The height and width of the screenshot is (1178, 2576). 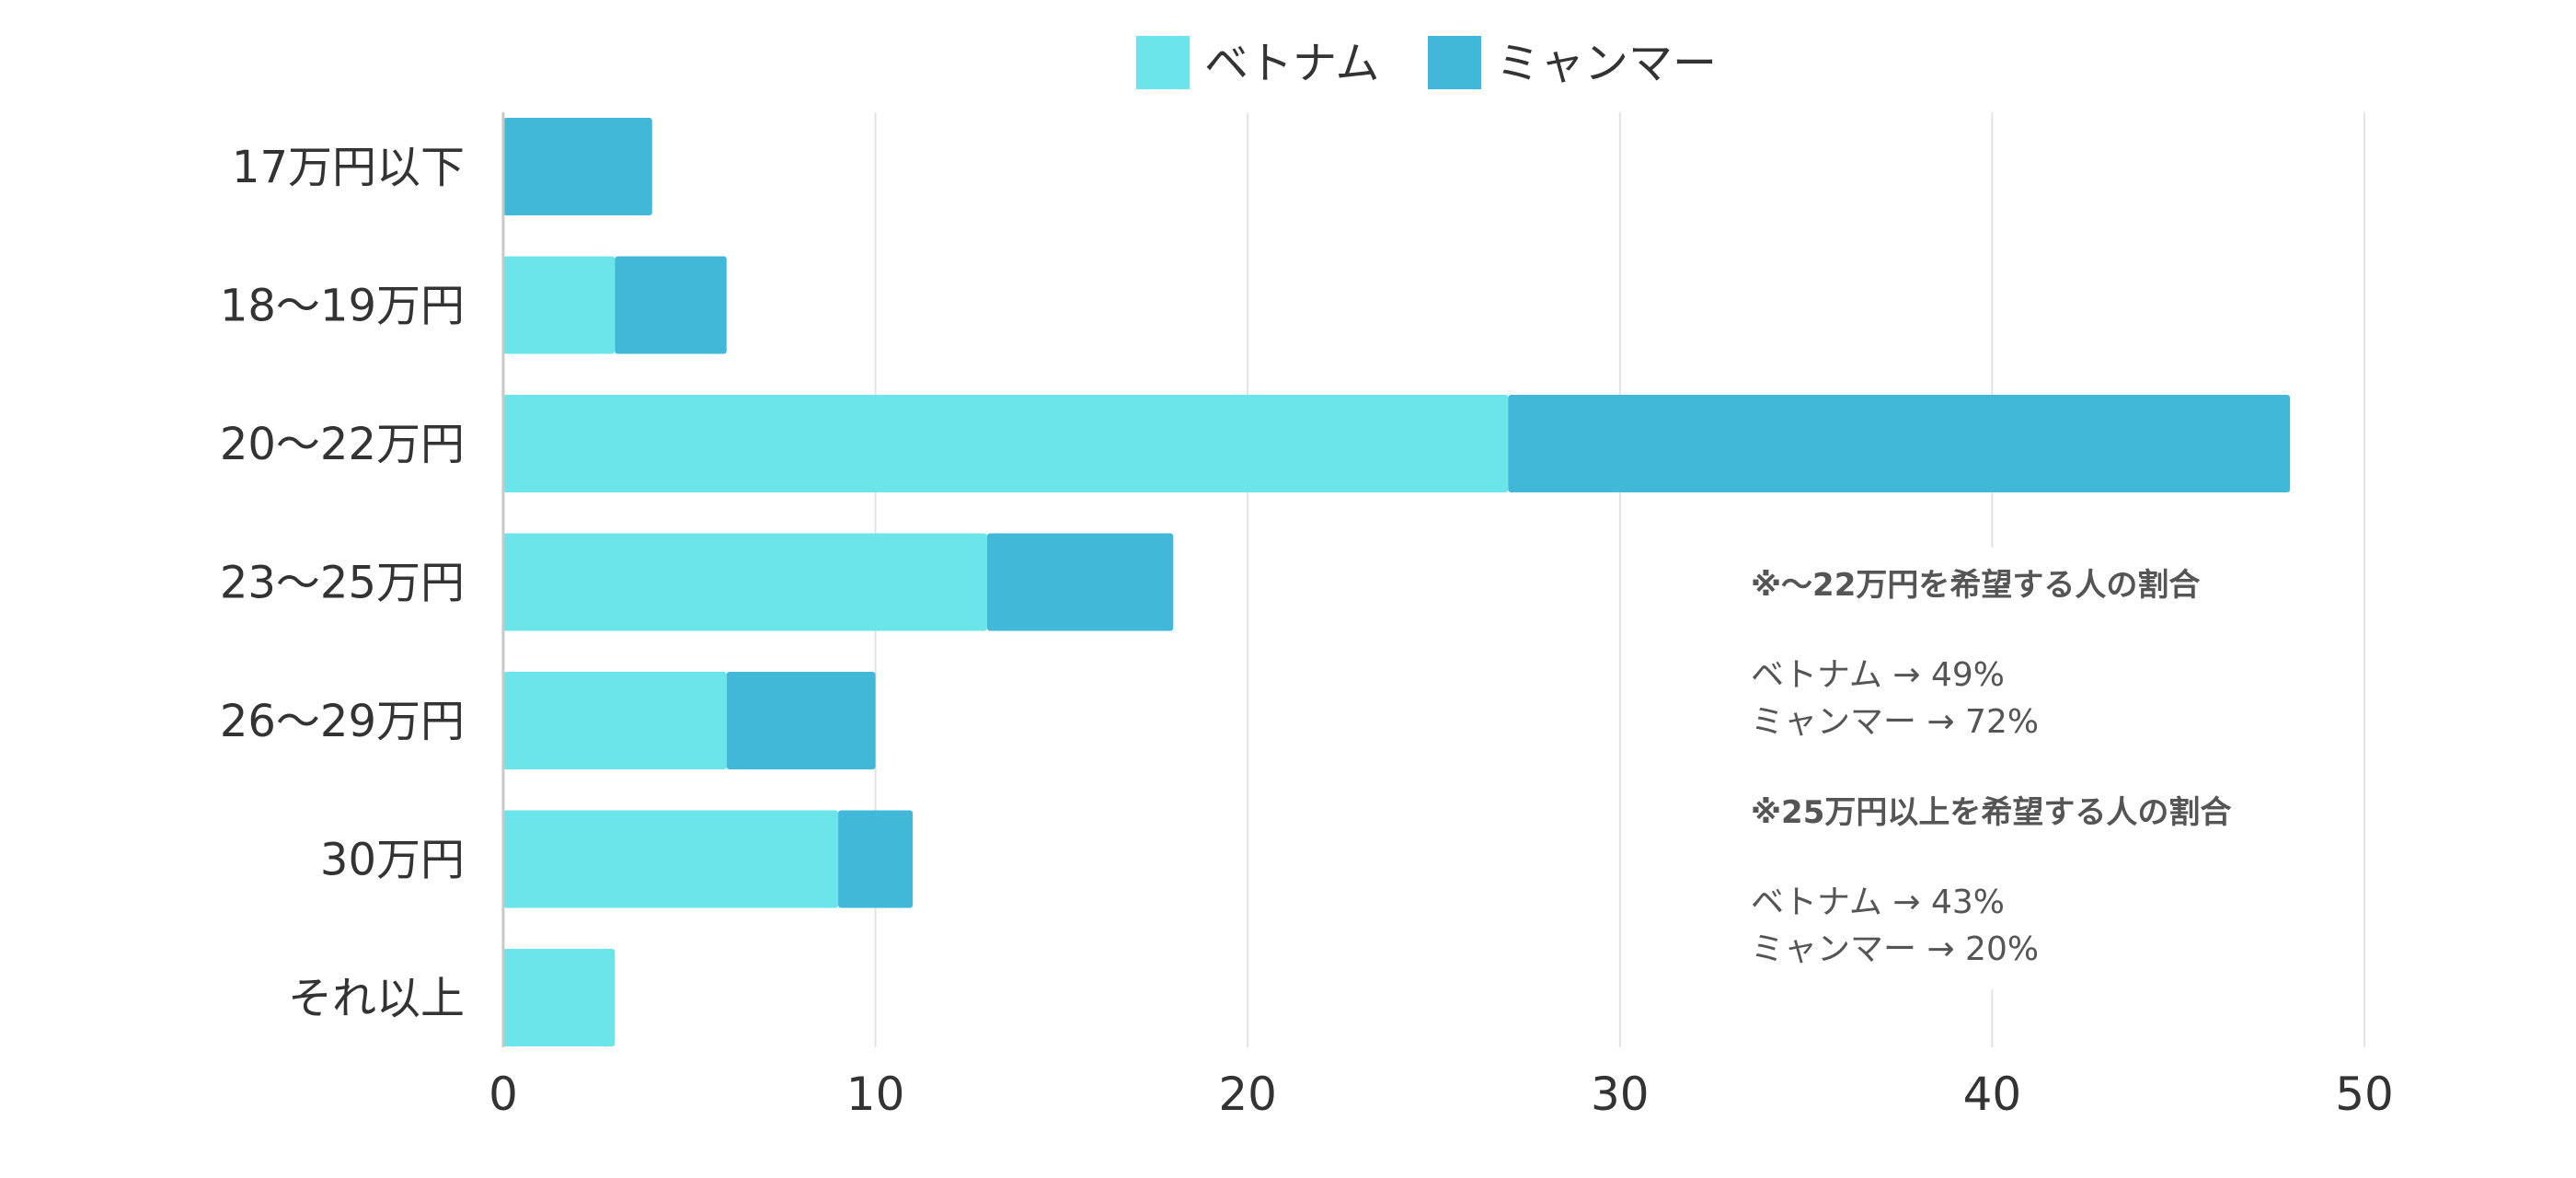 What do you see at coordinates (1895, 722) in the screenshot?
I see `annotation-line-0-1: ミャンマー → 72%` at bounding box center [1895, 722].